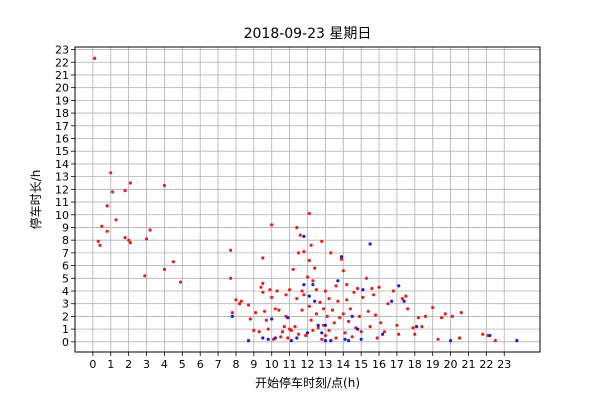 Image resolution: width=600 pixels, height=400 pixels. What do you see at coordinates (62, 126) in the screenshot?
I see `y-tick-label: 17` at bounding box center [62, 126].